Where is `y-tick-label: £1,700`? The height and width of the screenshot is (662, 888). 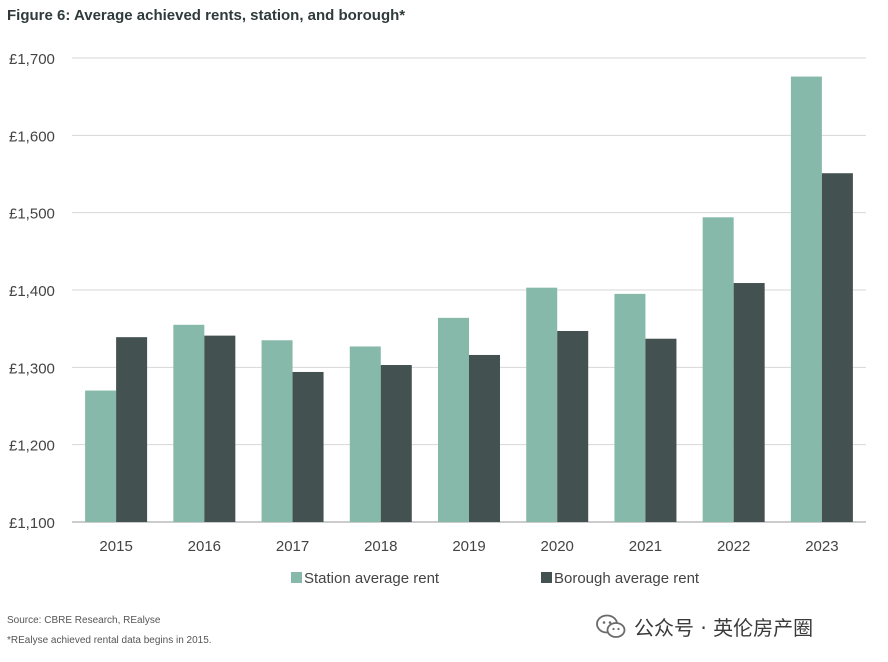
y-tick-label: £1,700 is located at coordinates (32, 59).